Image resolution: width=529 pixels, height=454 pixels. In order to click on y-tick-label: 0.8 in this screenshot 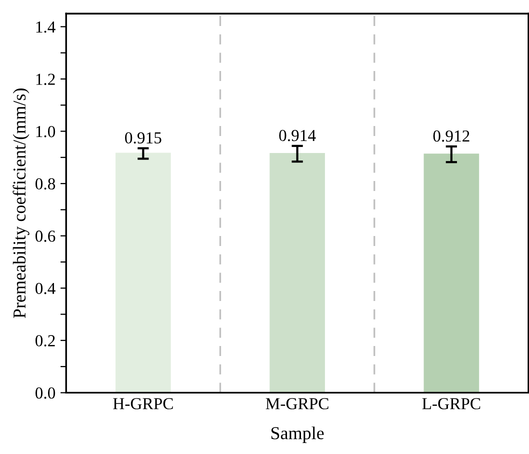, I will do `click(46, 184)`.